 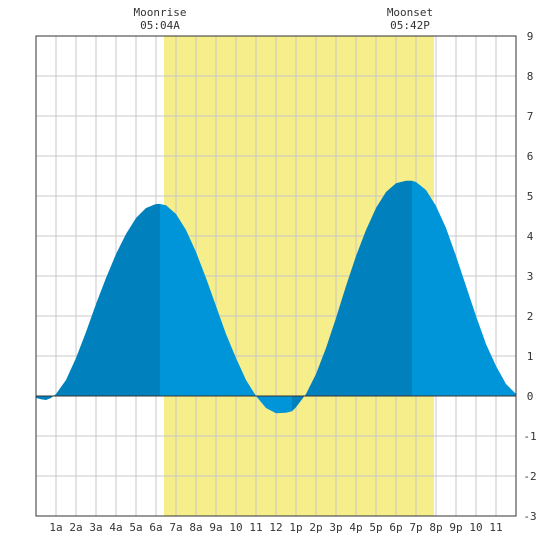 I want to click on x-tick-label: 1p, so click(x=295, y=527).